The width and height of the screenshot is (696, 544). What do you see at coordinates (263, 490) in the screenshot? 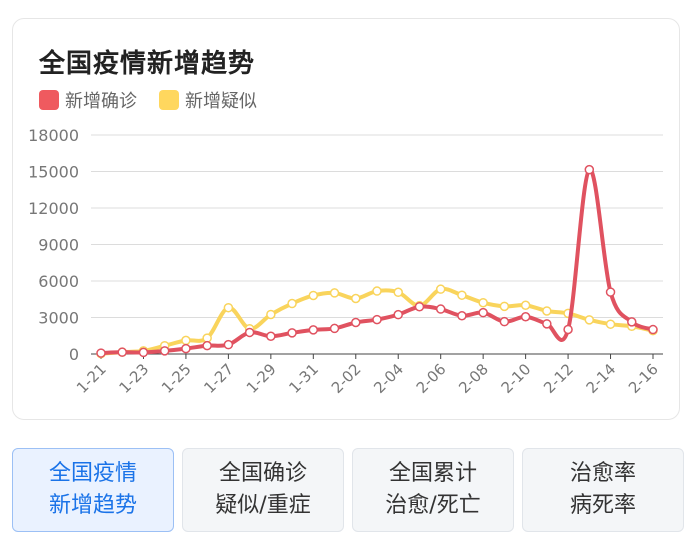
I see `tab-confirmed-suspected: 全国确诊 疑似/重症` at bounding box center [263, 490].